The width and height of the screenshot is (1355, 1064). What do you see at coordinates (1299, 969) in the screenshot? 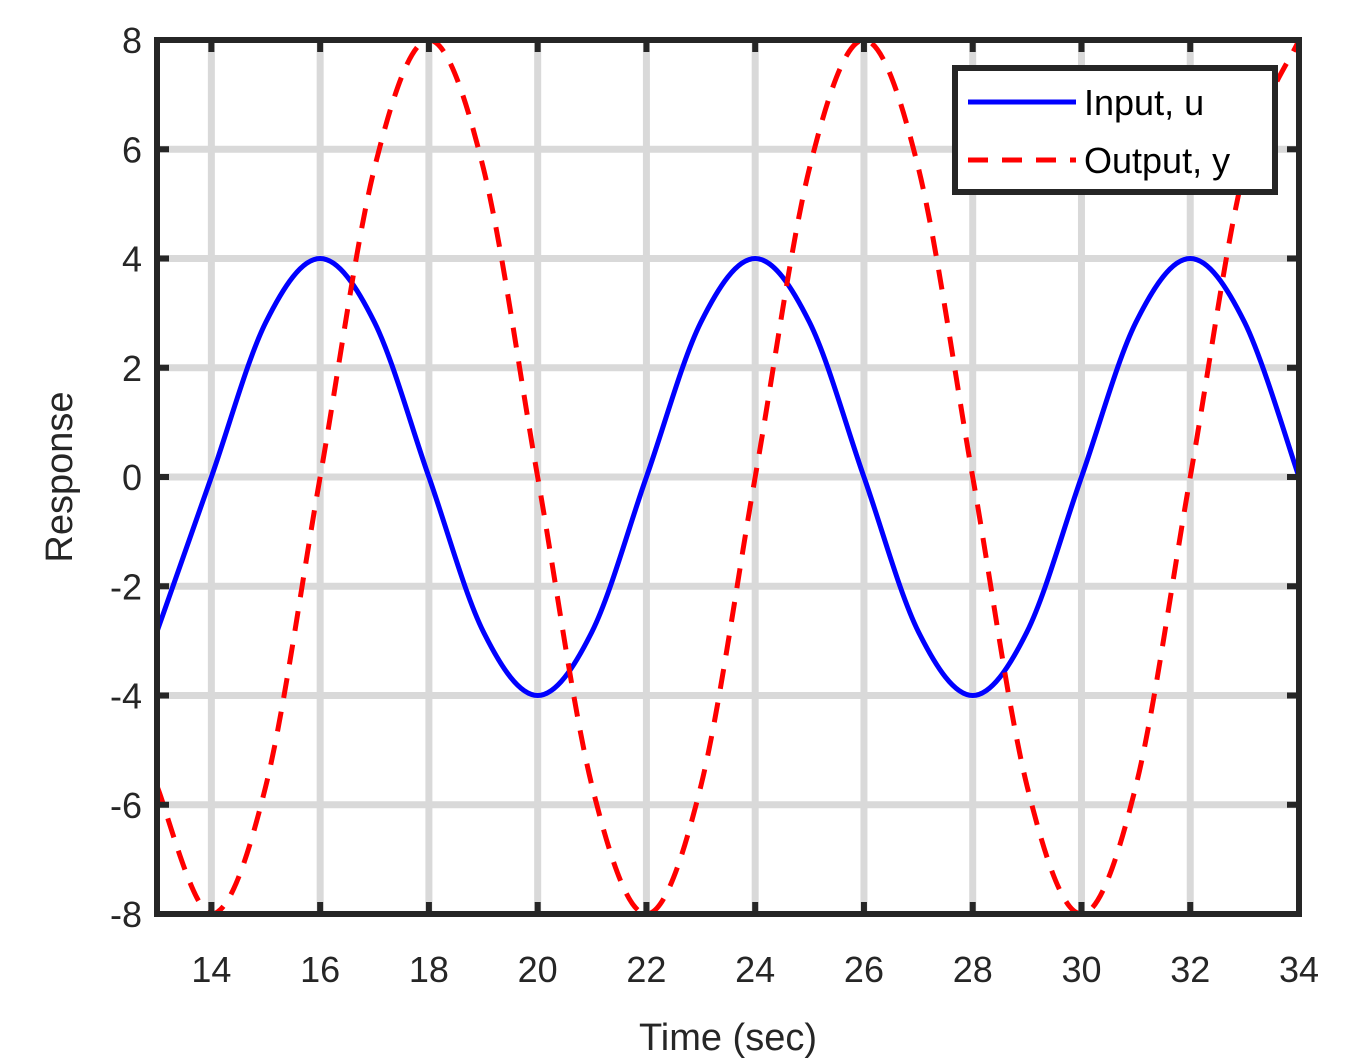
I see `x-tick-label: 34` at bounding box center [1299, 969].